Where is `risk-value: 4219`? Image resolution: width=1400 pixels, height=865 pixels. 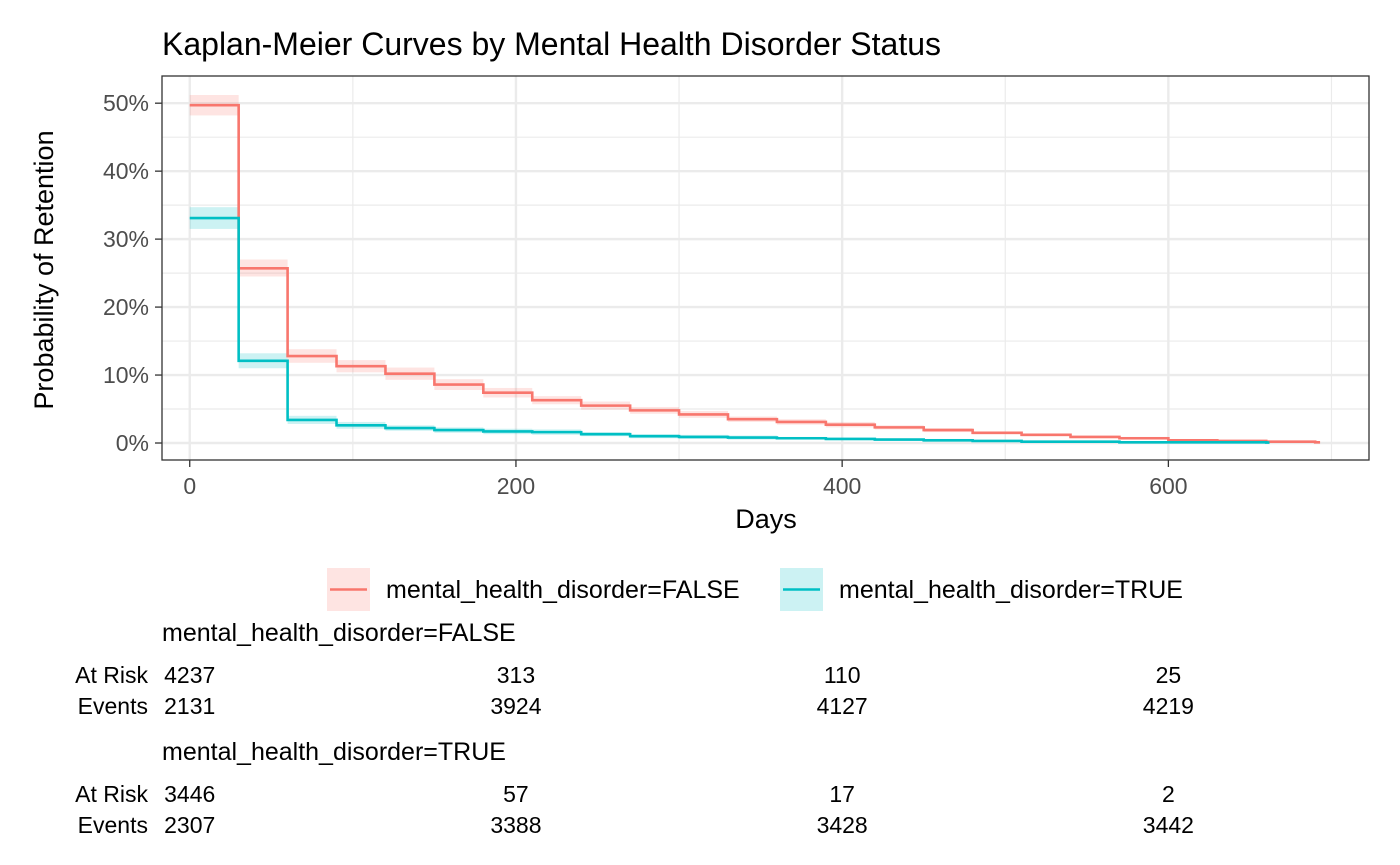 risk-value: 4219 is located at coordinates (1168, 706).